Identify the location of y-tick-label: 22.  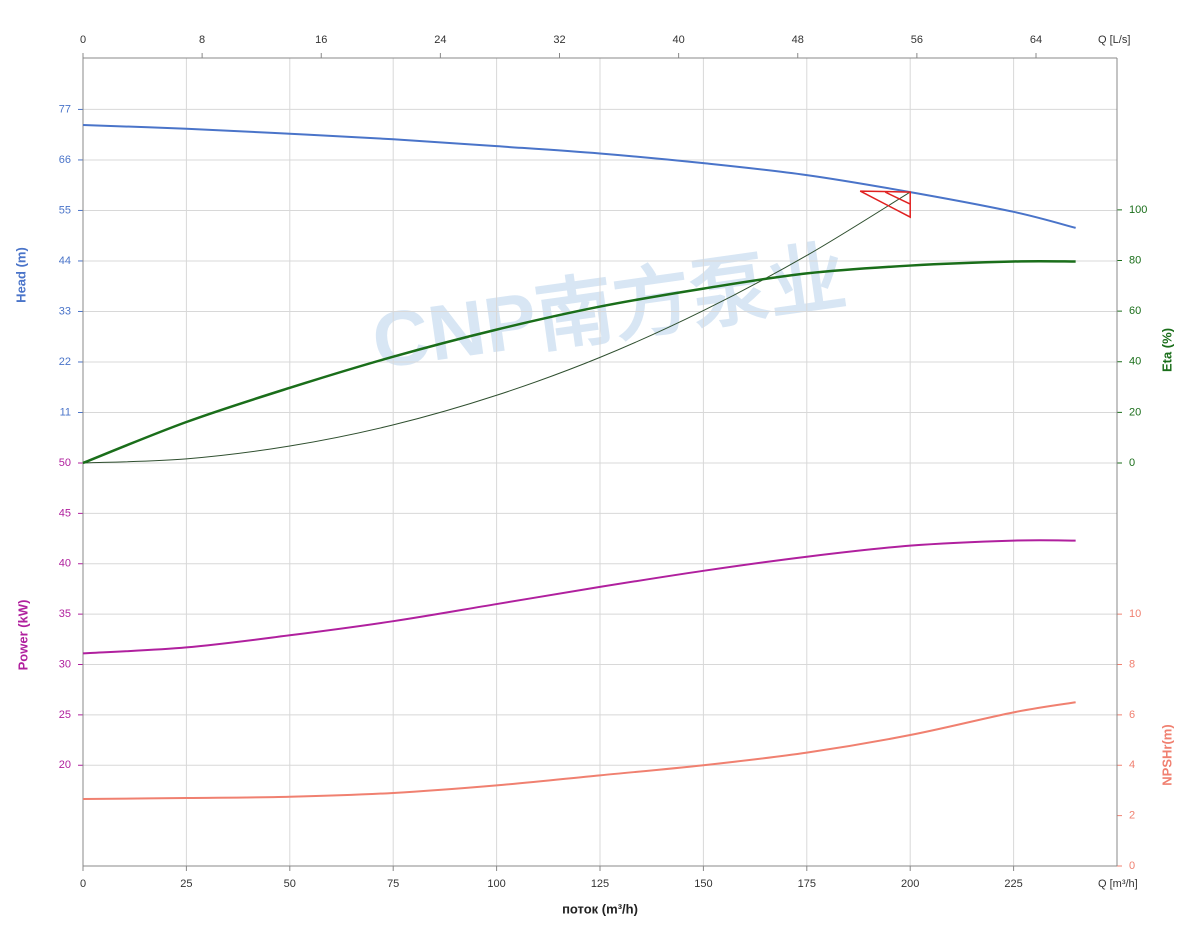
(65, 362).